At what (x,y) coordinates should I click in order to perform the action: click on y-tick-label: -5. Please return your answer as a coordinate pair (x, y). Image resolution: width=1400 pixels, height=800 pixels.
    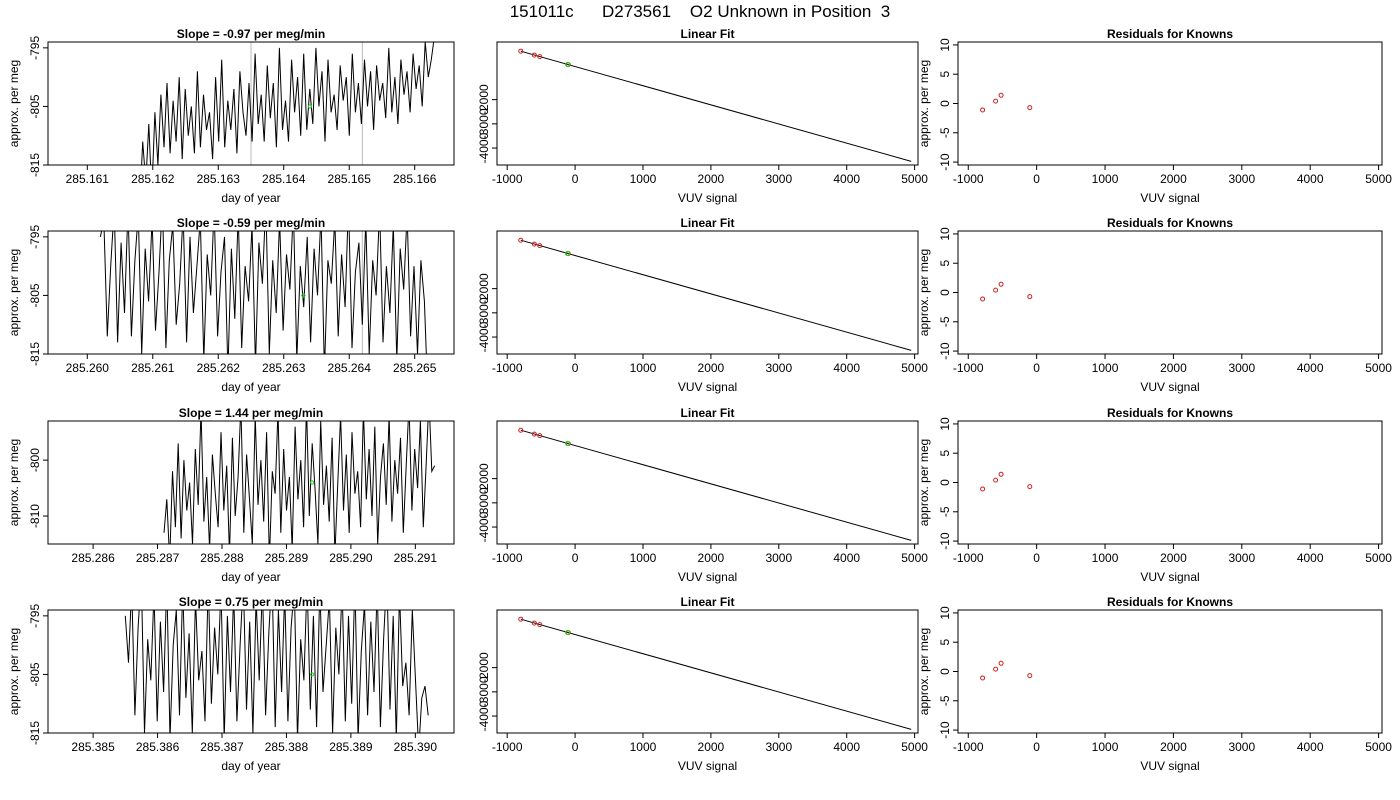
    Looking at the image, I should click on (945, 700).